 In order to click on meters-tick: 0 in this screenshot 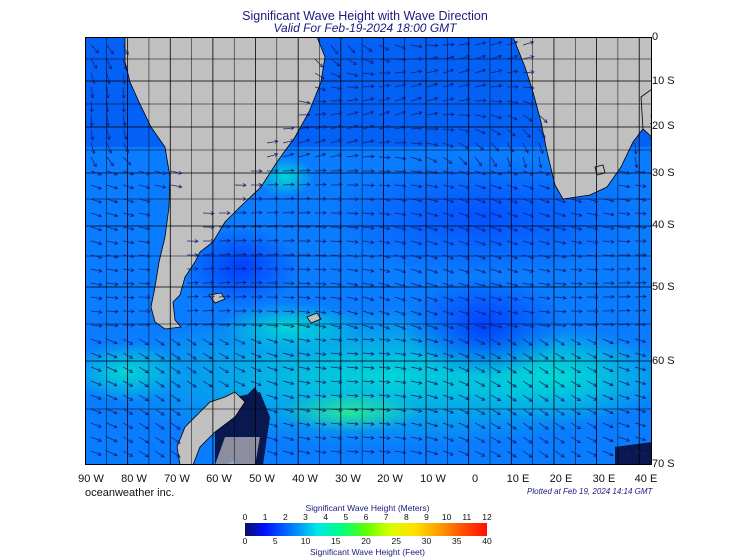, I will do `click(245, 517)`.